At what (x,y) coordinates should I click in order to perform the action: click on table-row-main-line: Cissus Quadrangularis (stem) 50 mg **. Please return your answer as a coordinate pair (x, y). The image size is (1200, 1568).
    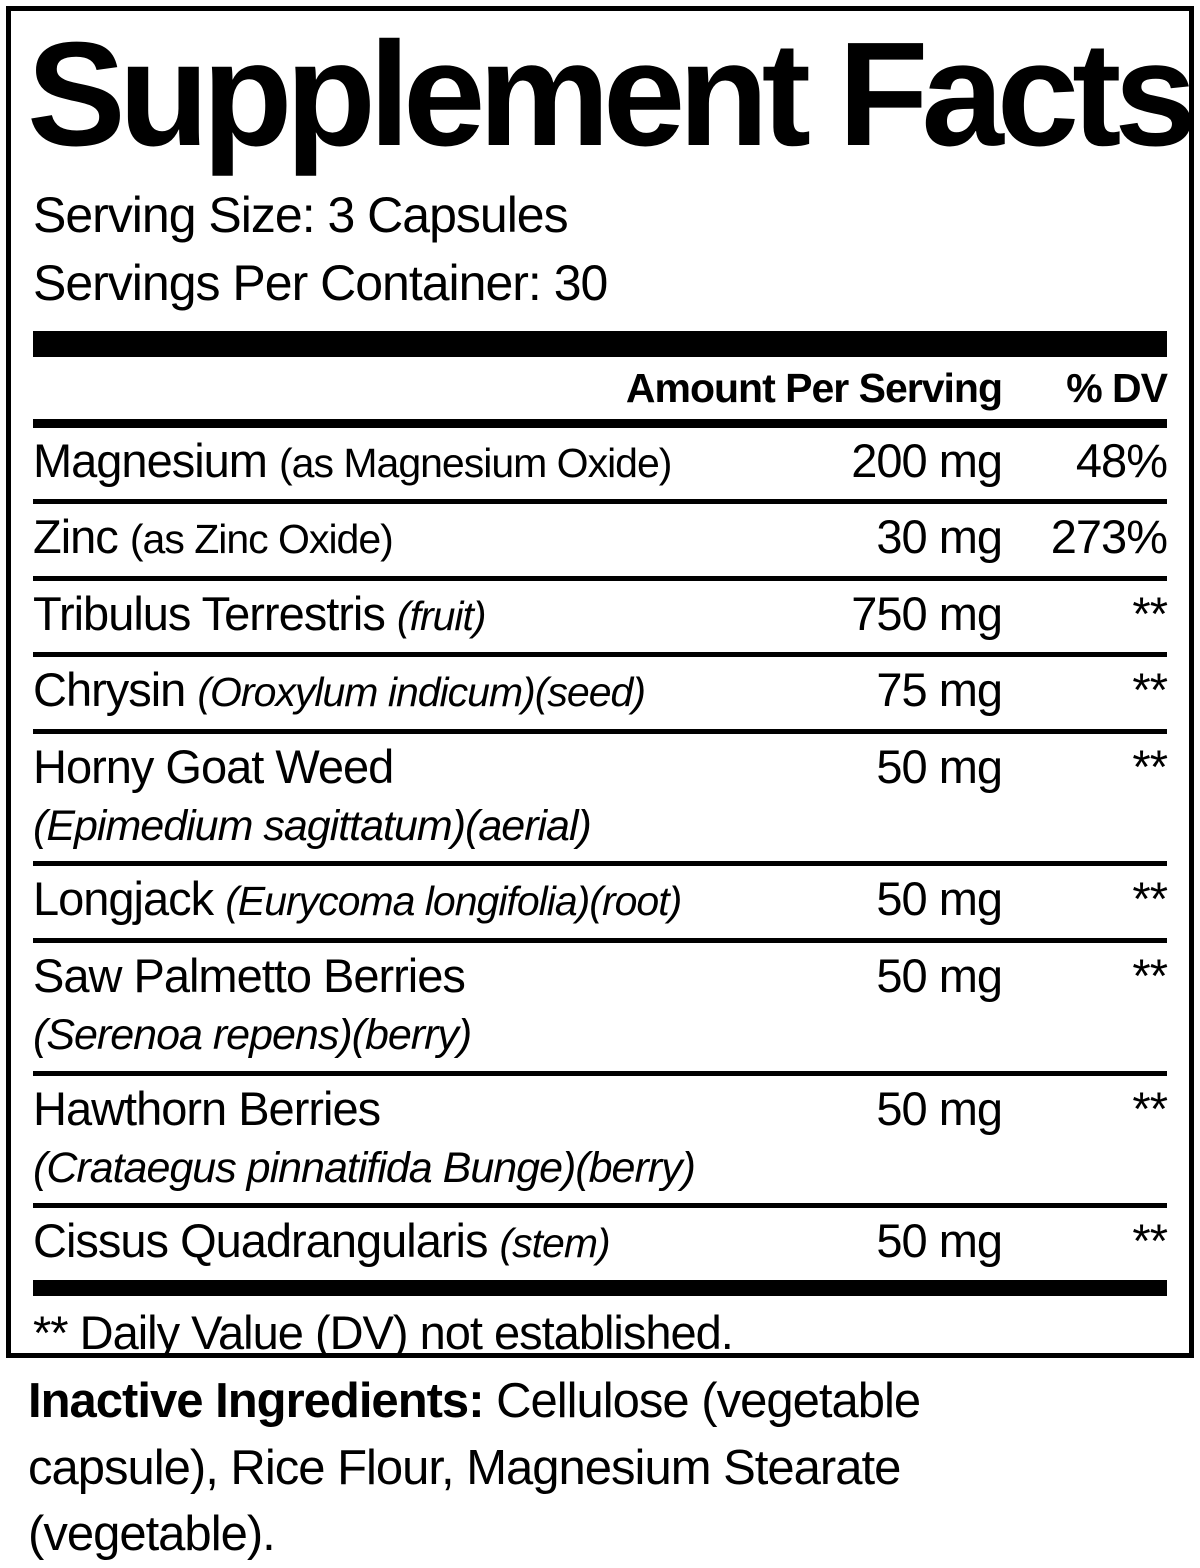
    Looking at the image, I should click on (600, 1241).